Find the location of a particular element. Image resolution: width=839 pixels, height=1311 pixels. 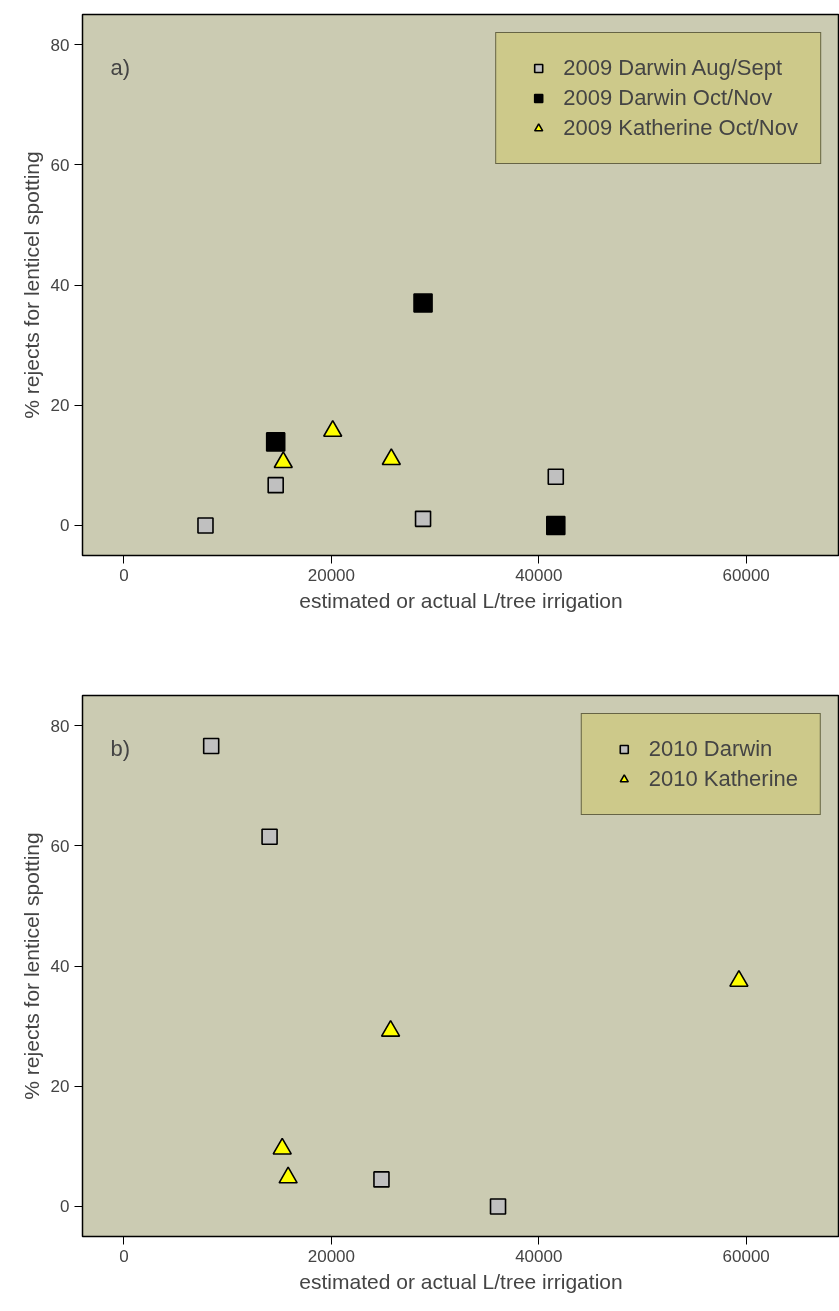

legend-label: 2010 Katherine is located at coordinates (723, 779).